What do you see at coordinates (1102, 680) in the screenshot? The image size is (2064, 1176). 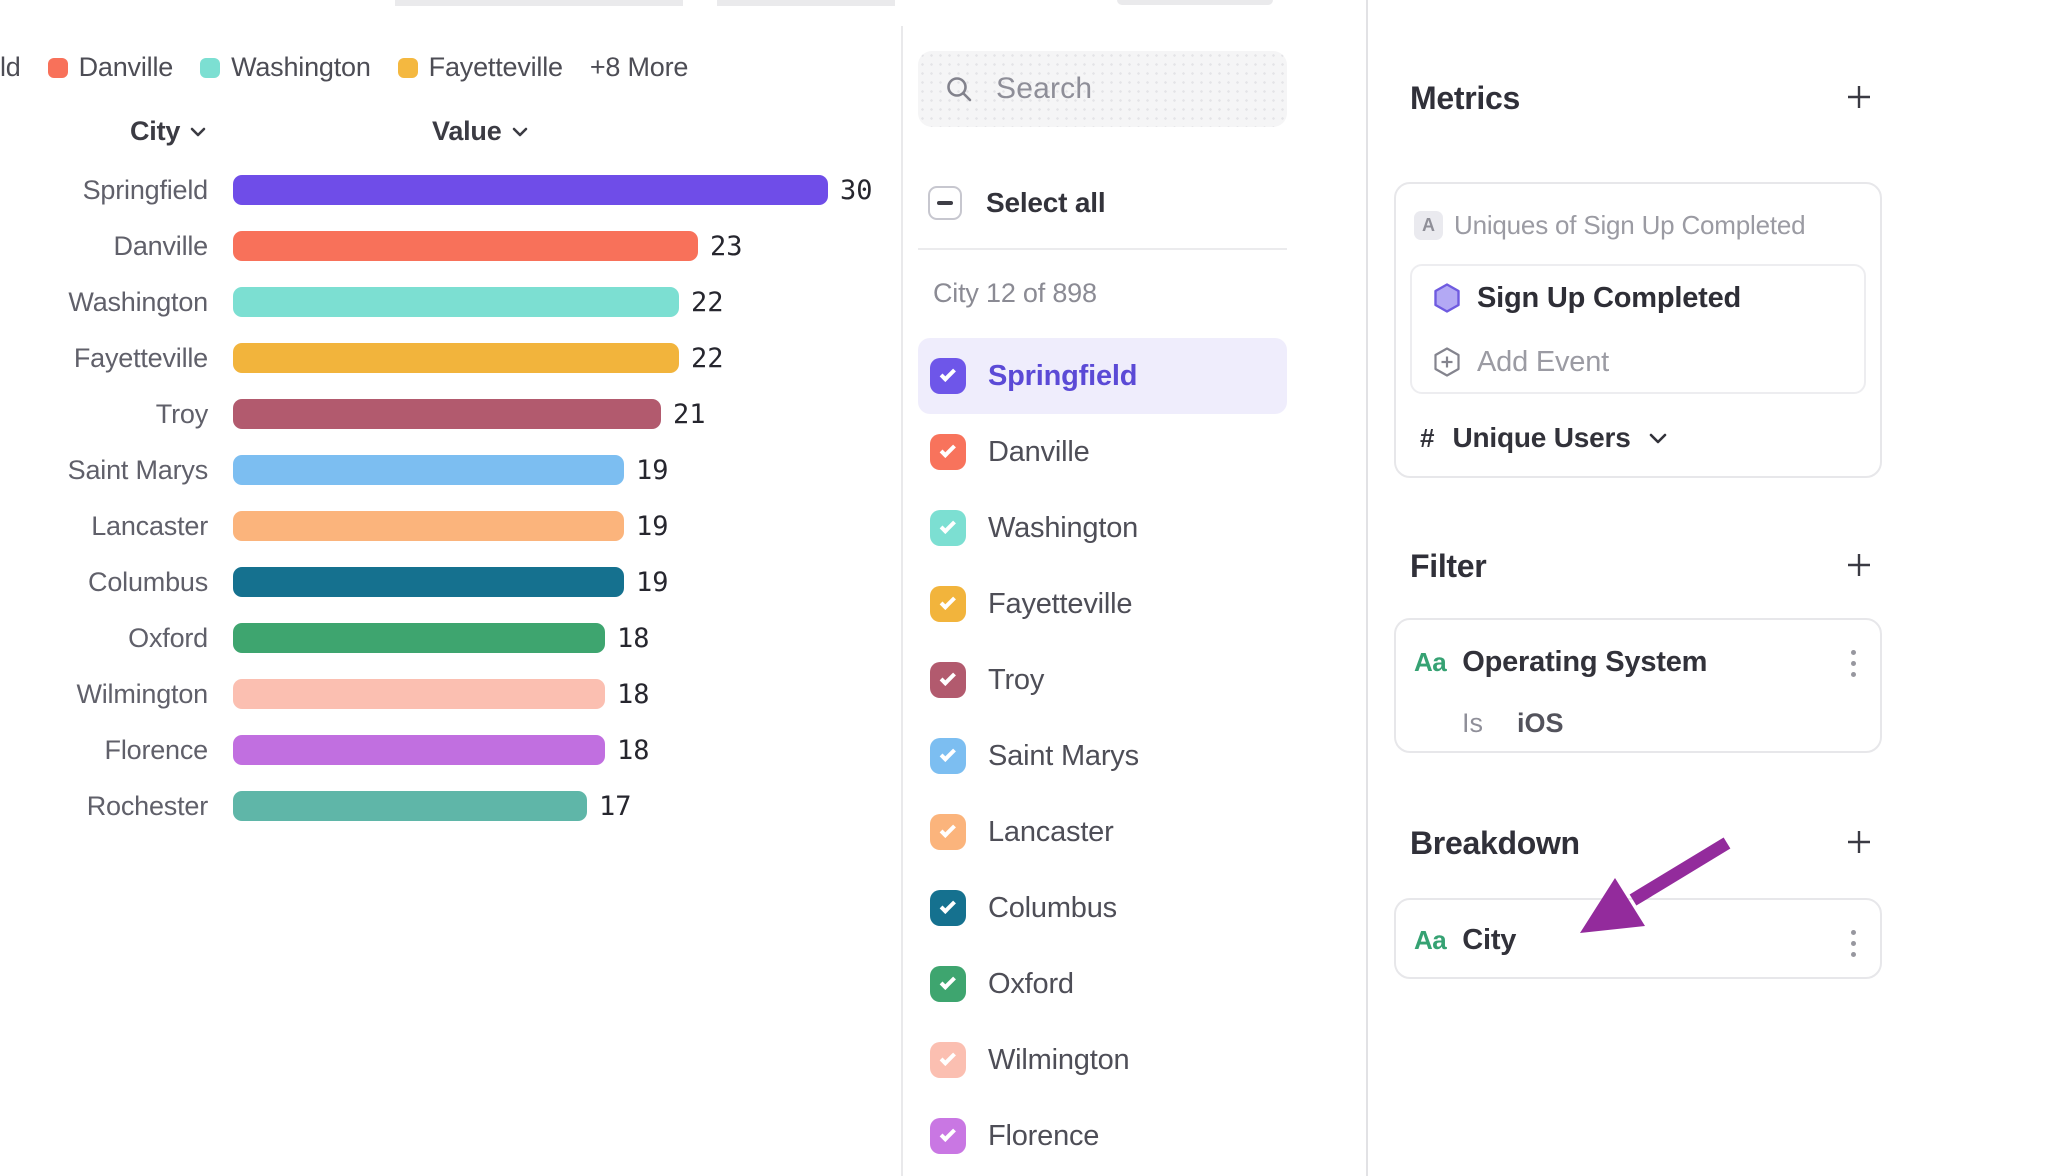 I see `list-item: Troy` at bounding box center [1102, 680].